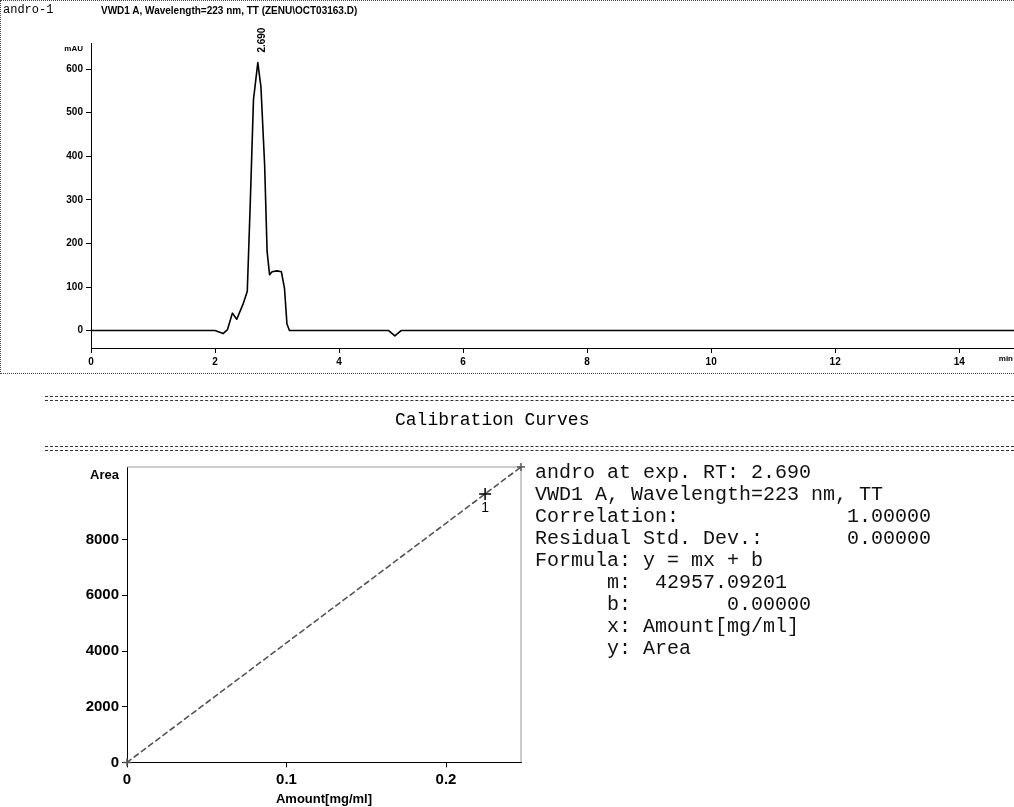  What do you see at coordinates (102, 650) in the screenshot?
I see `y-tick-label: 4000` at bounding box center [102, 650].